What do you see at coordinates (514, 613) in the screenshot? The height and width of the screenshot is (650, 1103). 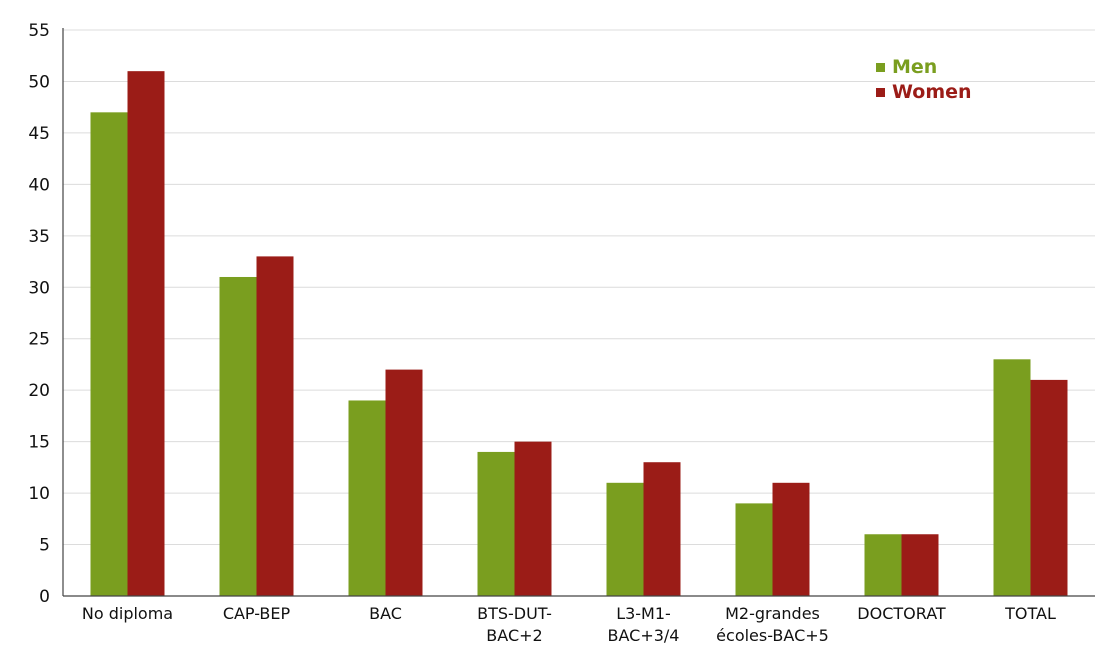 I see `x-category-label: BTS-DUT-` at bounding box center [514, 613].